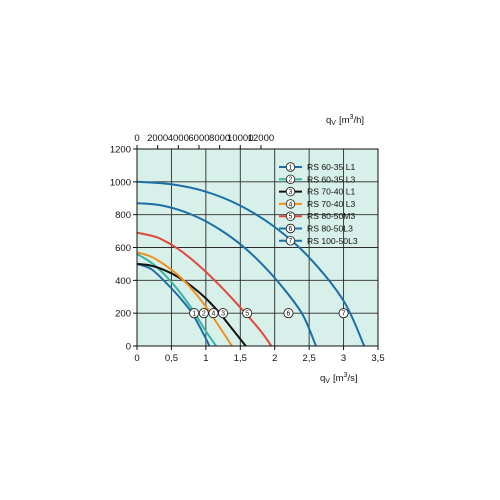 The height and width of the screenshot is (500, 500). What do you see at coordinates (120, 150) in the screenshot?
I see `y-tick-label: 1200` at bounding box center [120, 150].